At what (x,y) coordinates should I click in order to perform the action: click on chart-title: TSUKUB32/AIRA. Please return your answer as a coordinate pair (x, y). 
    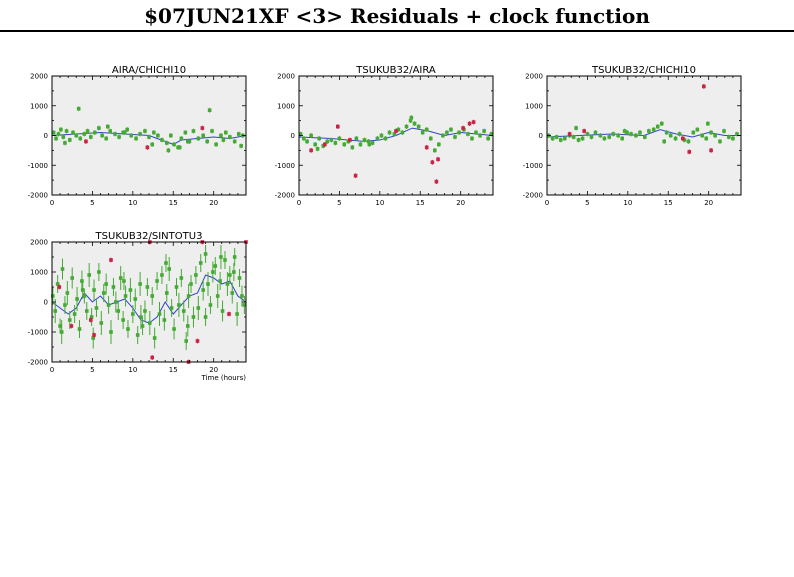
    Looking at the image, I should click on (395, 70).